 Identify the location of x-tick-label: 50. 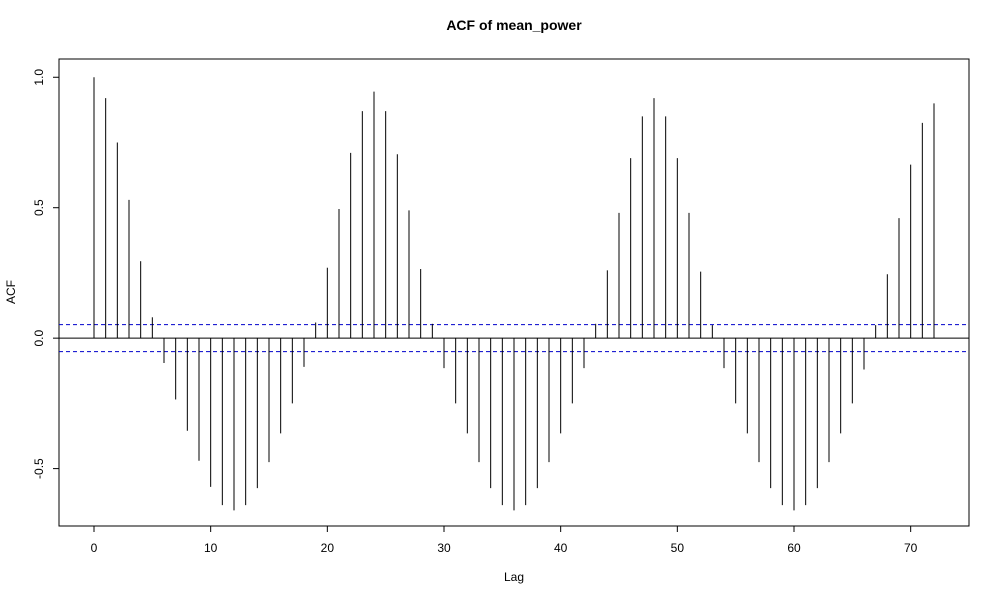
(678, 548).